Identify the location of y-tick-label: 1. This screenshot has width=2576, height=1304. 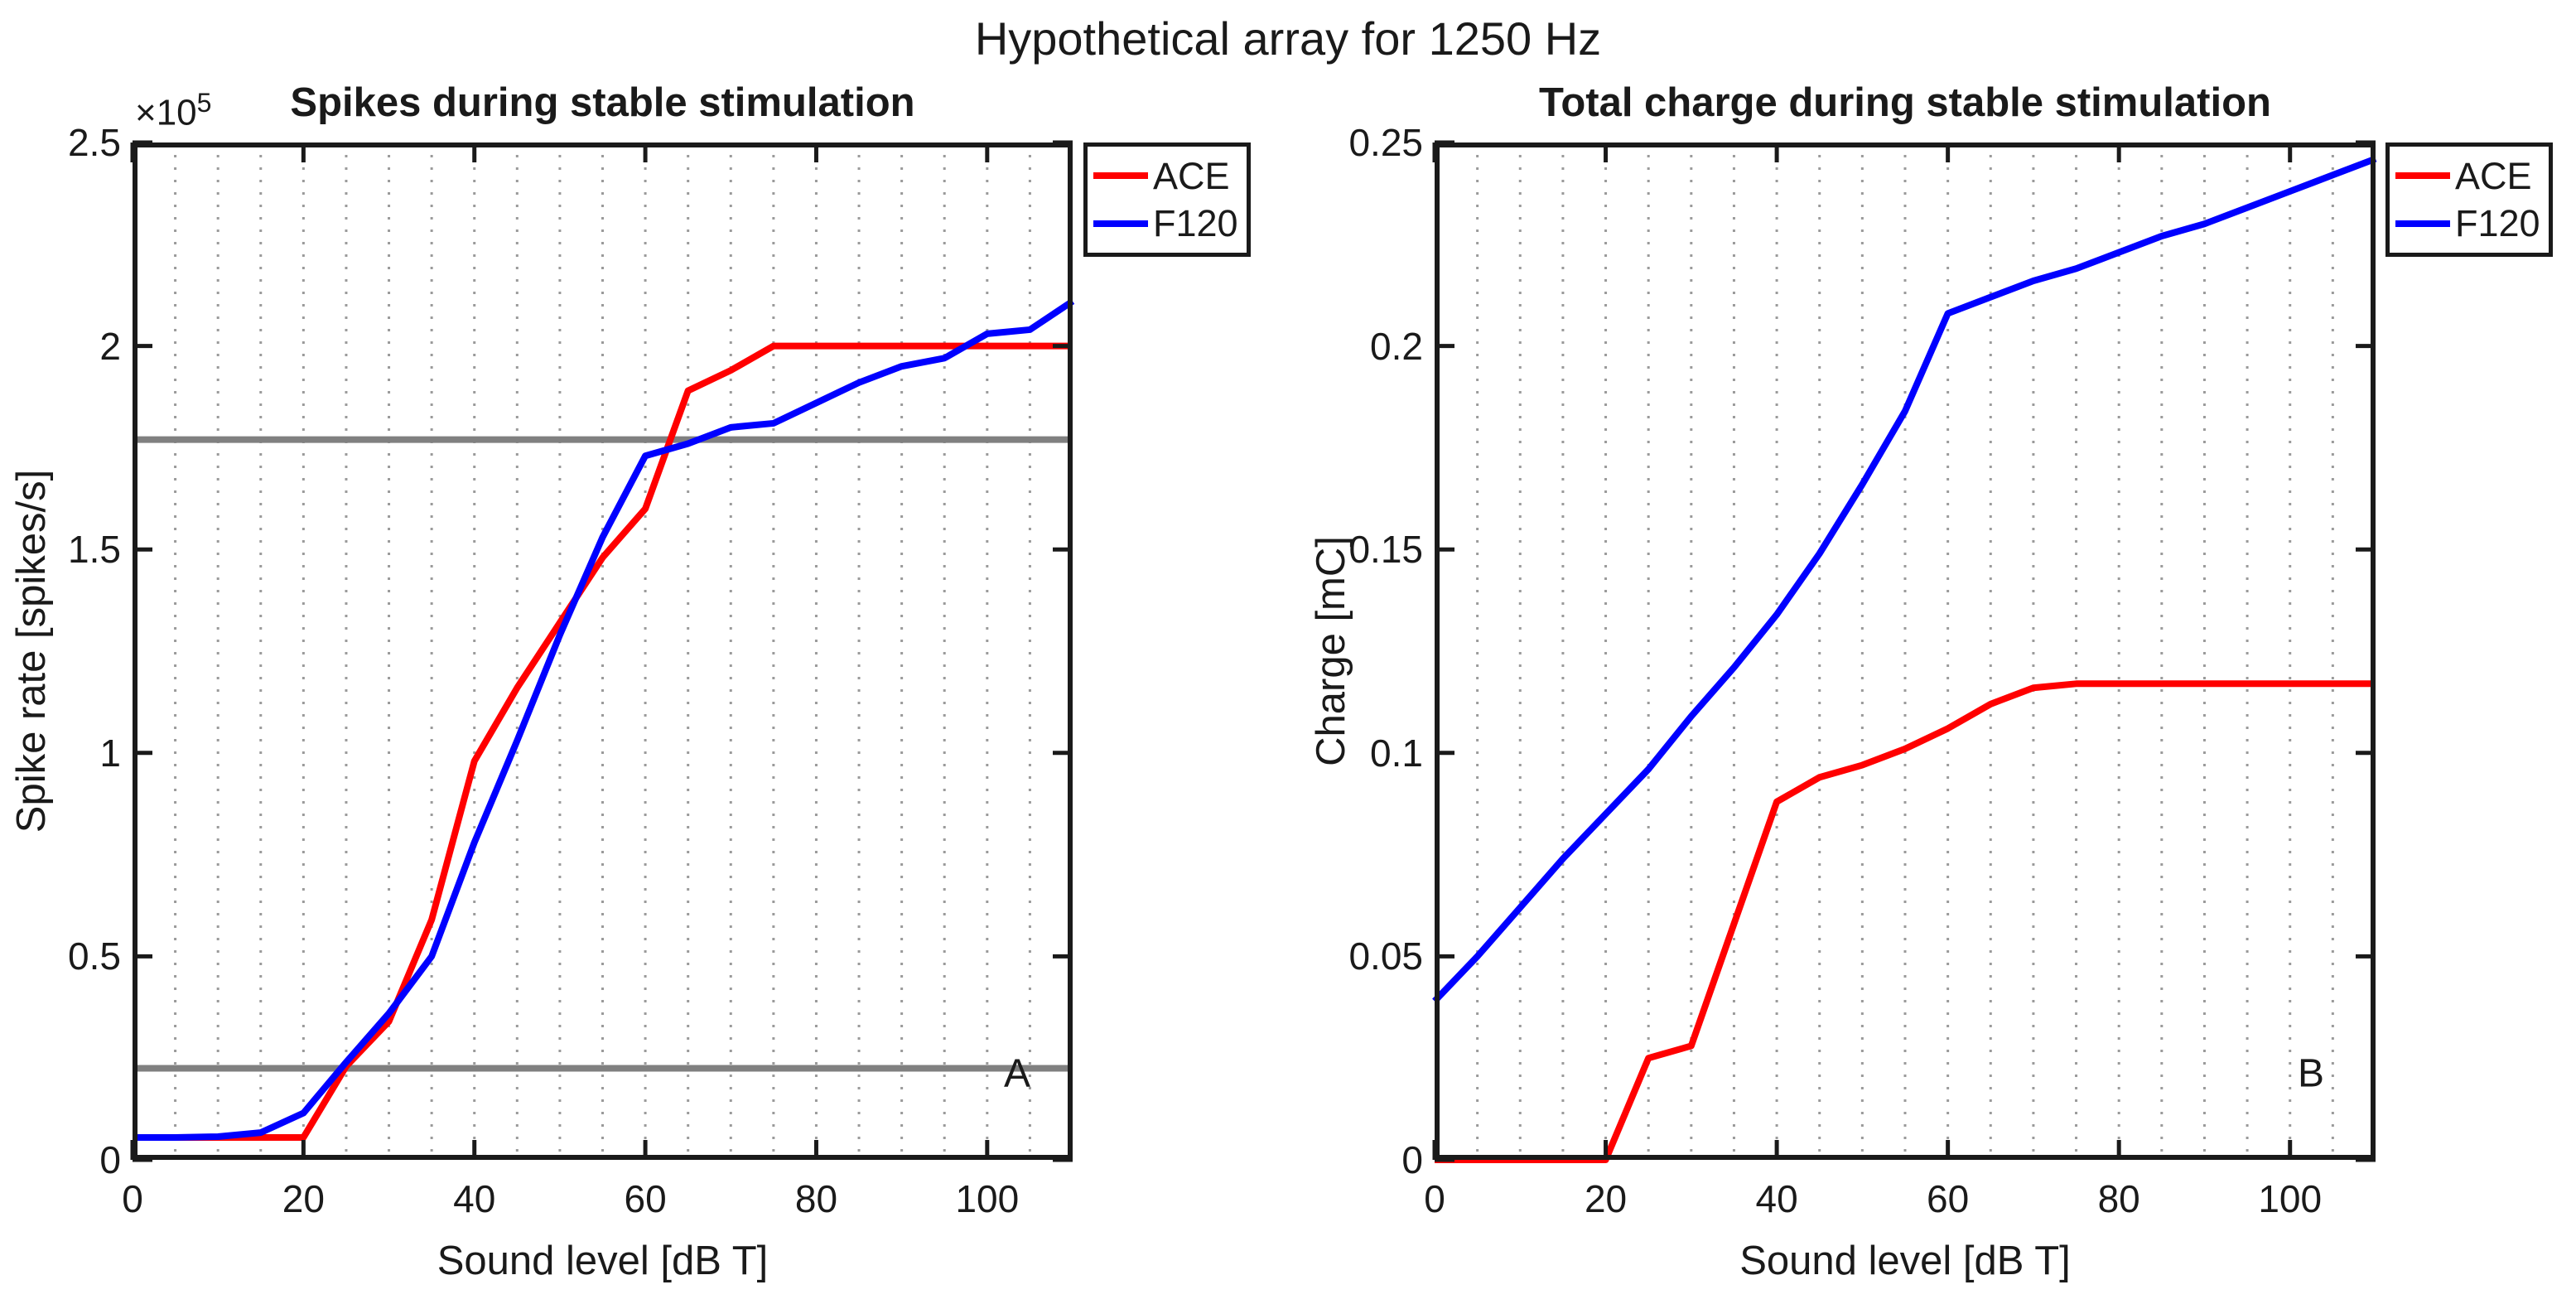
(110, 753).